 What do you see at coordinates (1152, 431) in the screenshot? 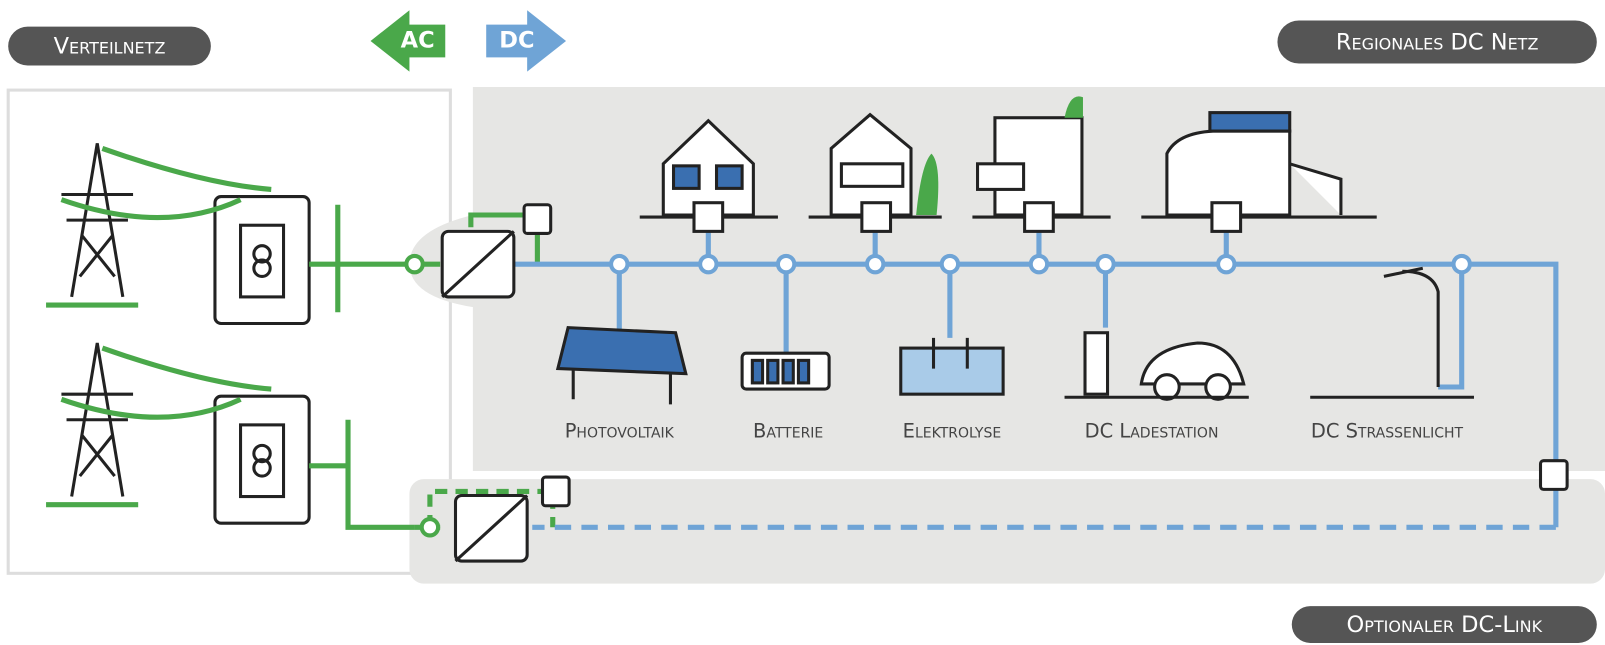
I see `component-label: DC Ladestation` at bounding box center [1152, 431].